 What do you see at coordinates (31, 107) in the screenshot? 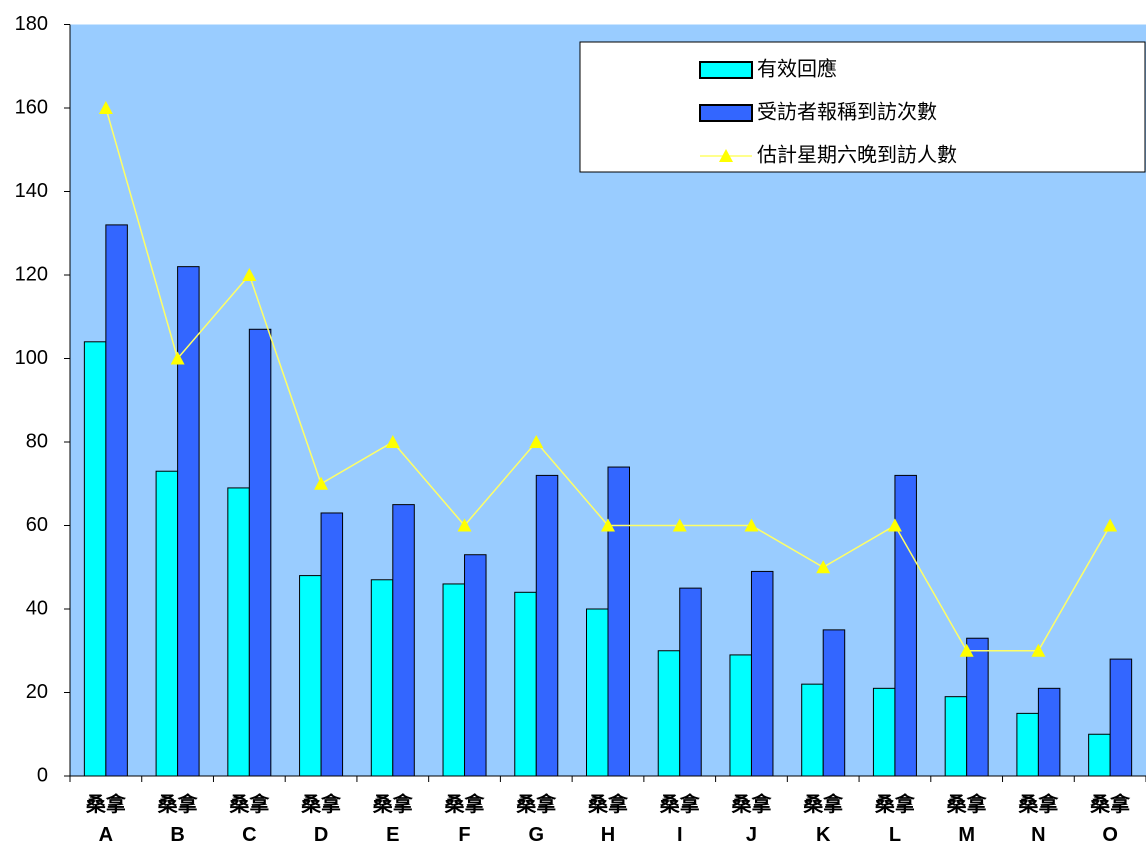
I see `y-tick-label: 160` at bounding box center [31, 107].